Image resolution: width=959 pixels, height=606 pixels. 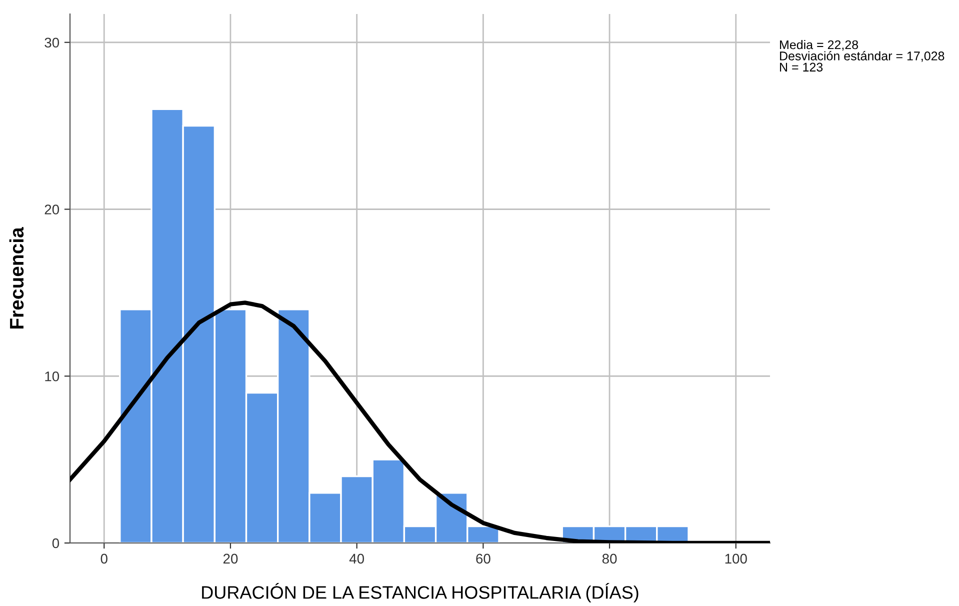 I want to click on y-tick-label: 20, so click(x=52, y=209).